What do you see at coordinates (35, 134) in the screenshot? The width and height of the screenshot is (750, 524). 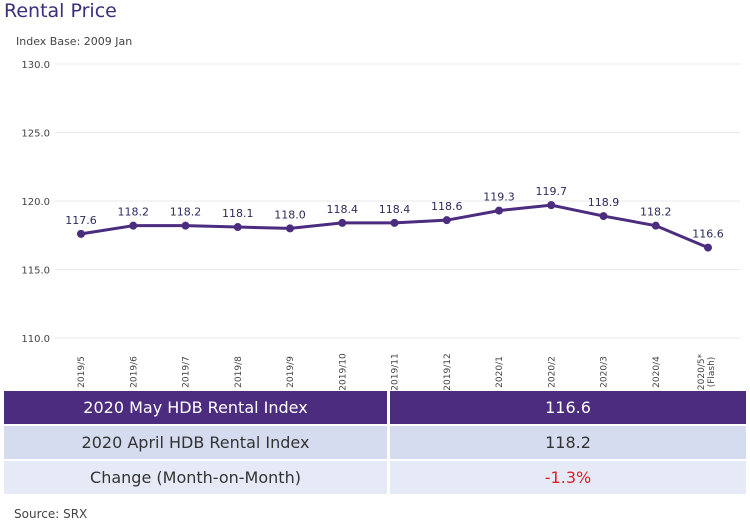 I see `y-tick-label: 125.0` at bounding box center [35, 134].